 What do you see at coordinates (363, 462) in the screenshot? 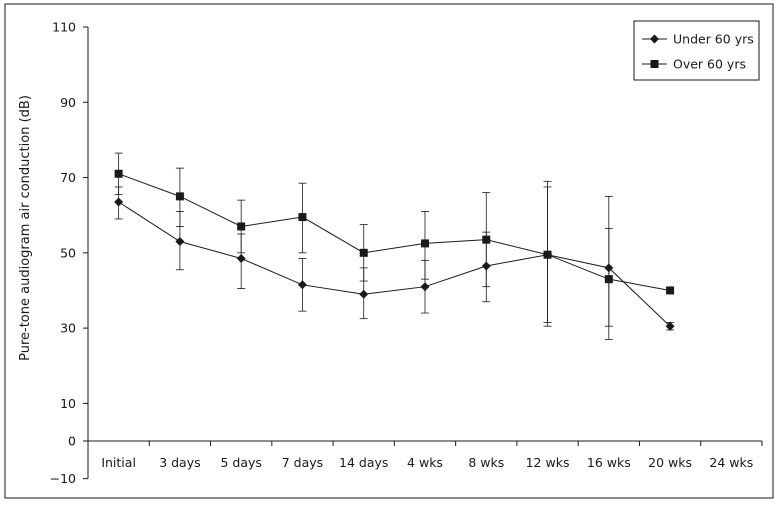
I see `x-tick-label: 14 days` at bounding box center [363, 462].